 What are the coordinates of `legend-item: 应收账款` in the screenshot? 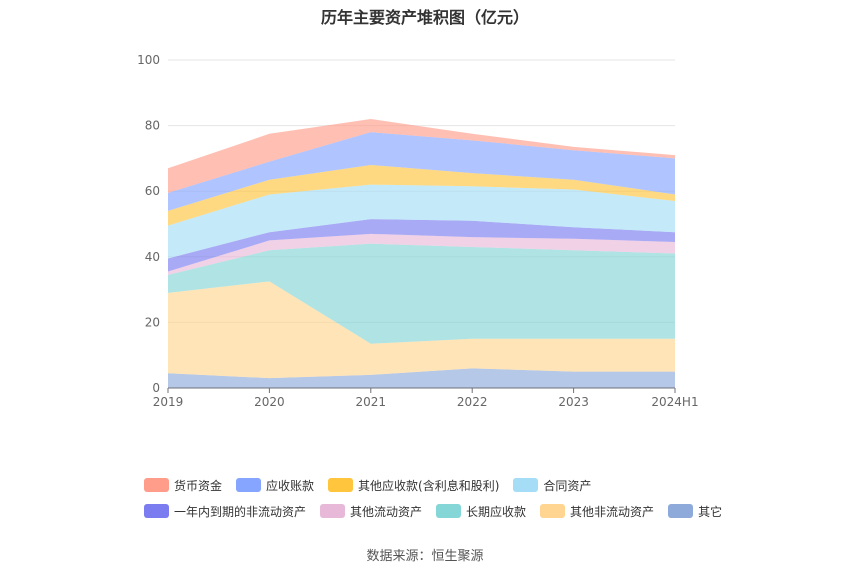 It's located at (275, 485).